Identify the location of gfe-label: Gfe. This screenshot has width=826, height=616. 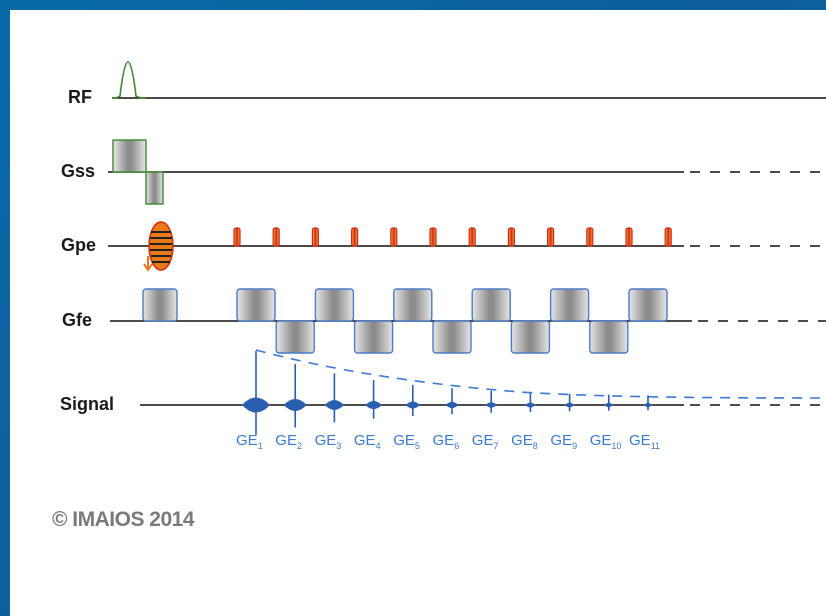
(77, 320).